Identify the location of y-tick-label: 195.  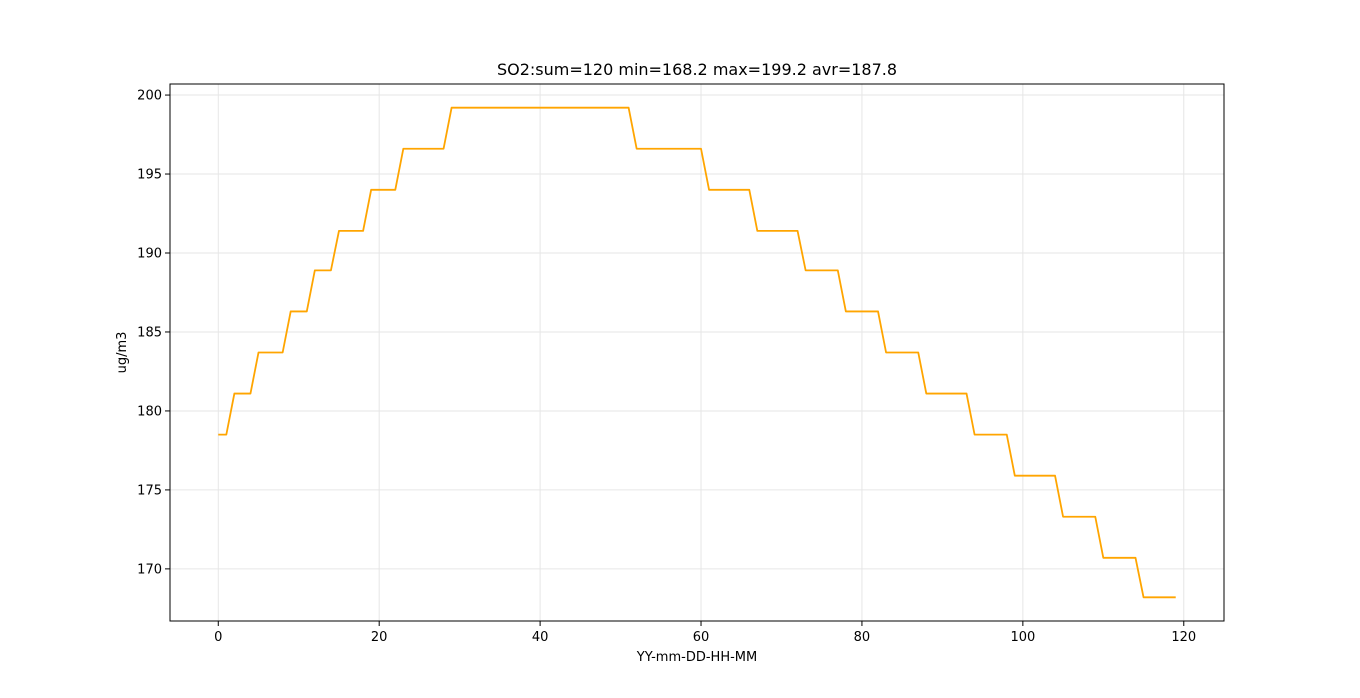
(149, 175).